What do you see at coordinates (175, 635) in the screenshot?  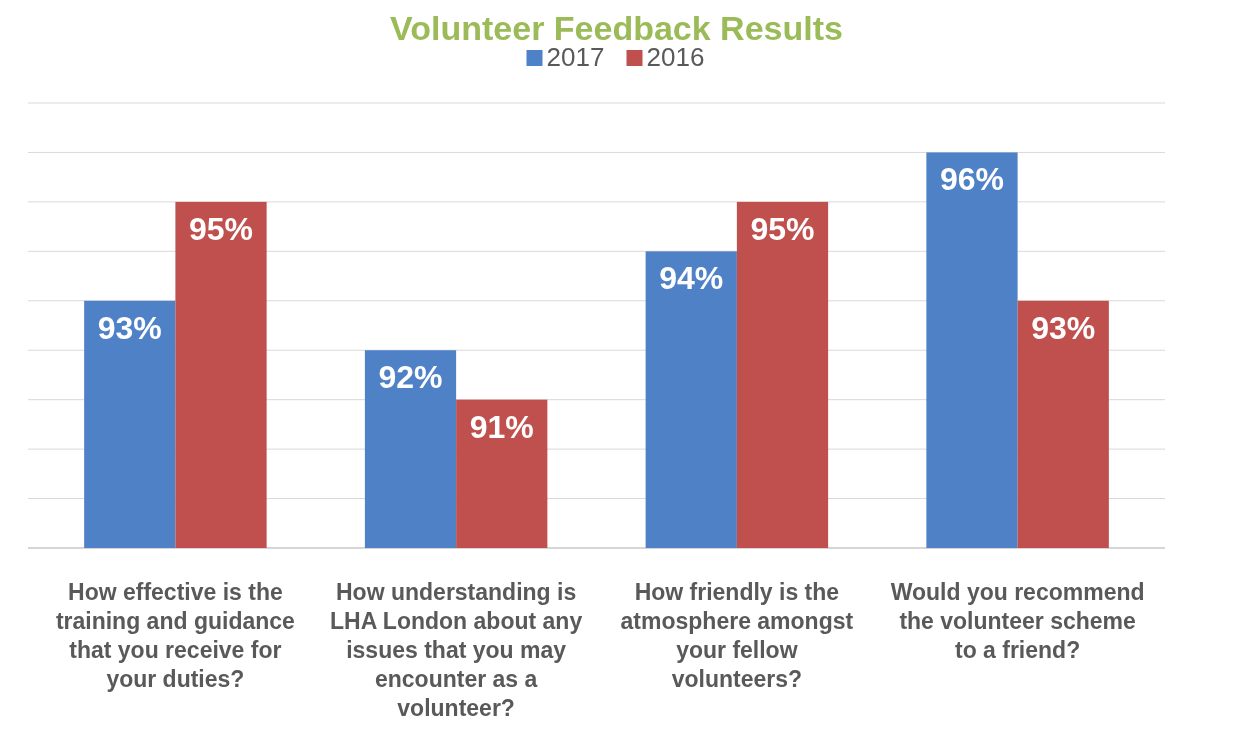 I see `x-tick-label: How effective is the training and guidance that you receive for your duties?` at bounding box center [175, 635].